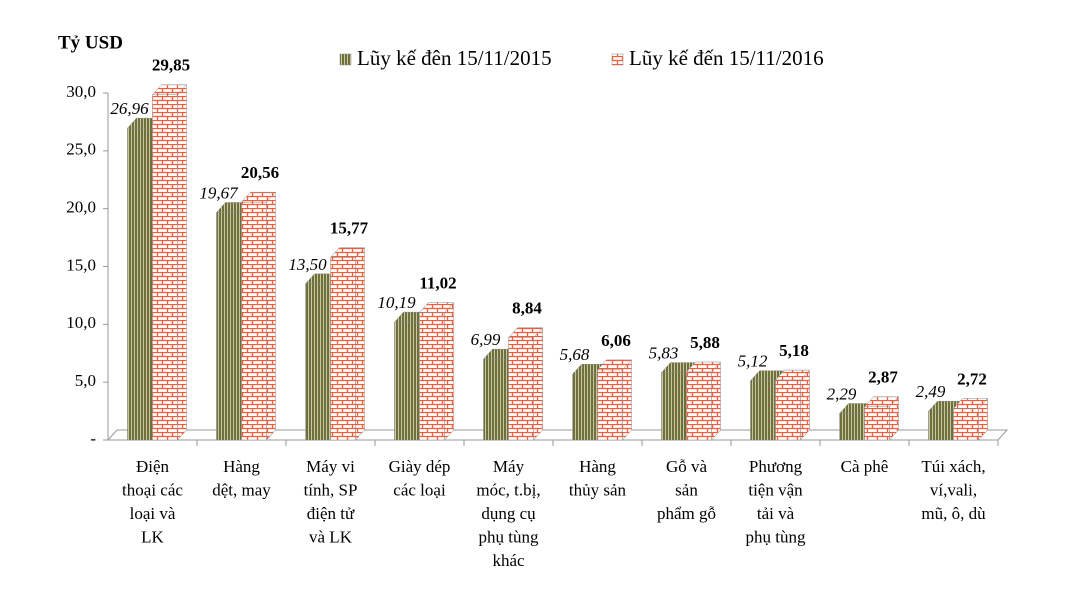 This screenshot has width=1074, height=595. Describe the element at coordinates (349, 227) in the screenshot. I see `value-label: 15,77` at that location.